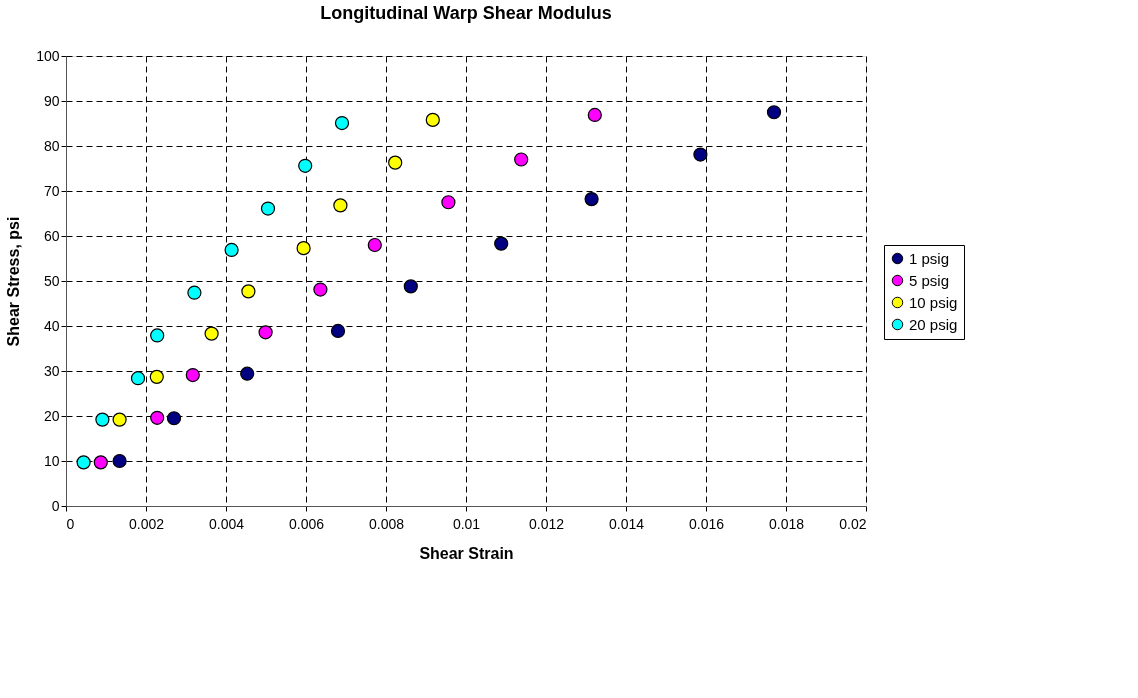 Image resolution: width=1138 pixels, height=698 pixels. What do you see at coordinates (51, 100) in the screenshot?
I see `y-tick-label: 90` at bounding box center [51, 100].